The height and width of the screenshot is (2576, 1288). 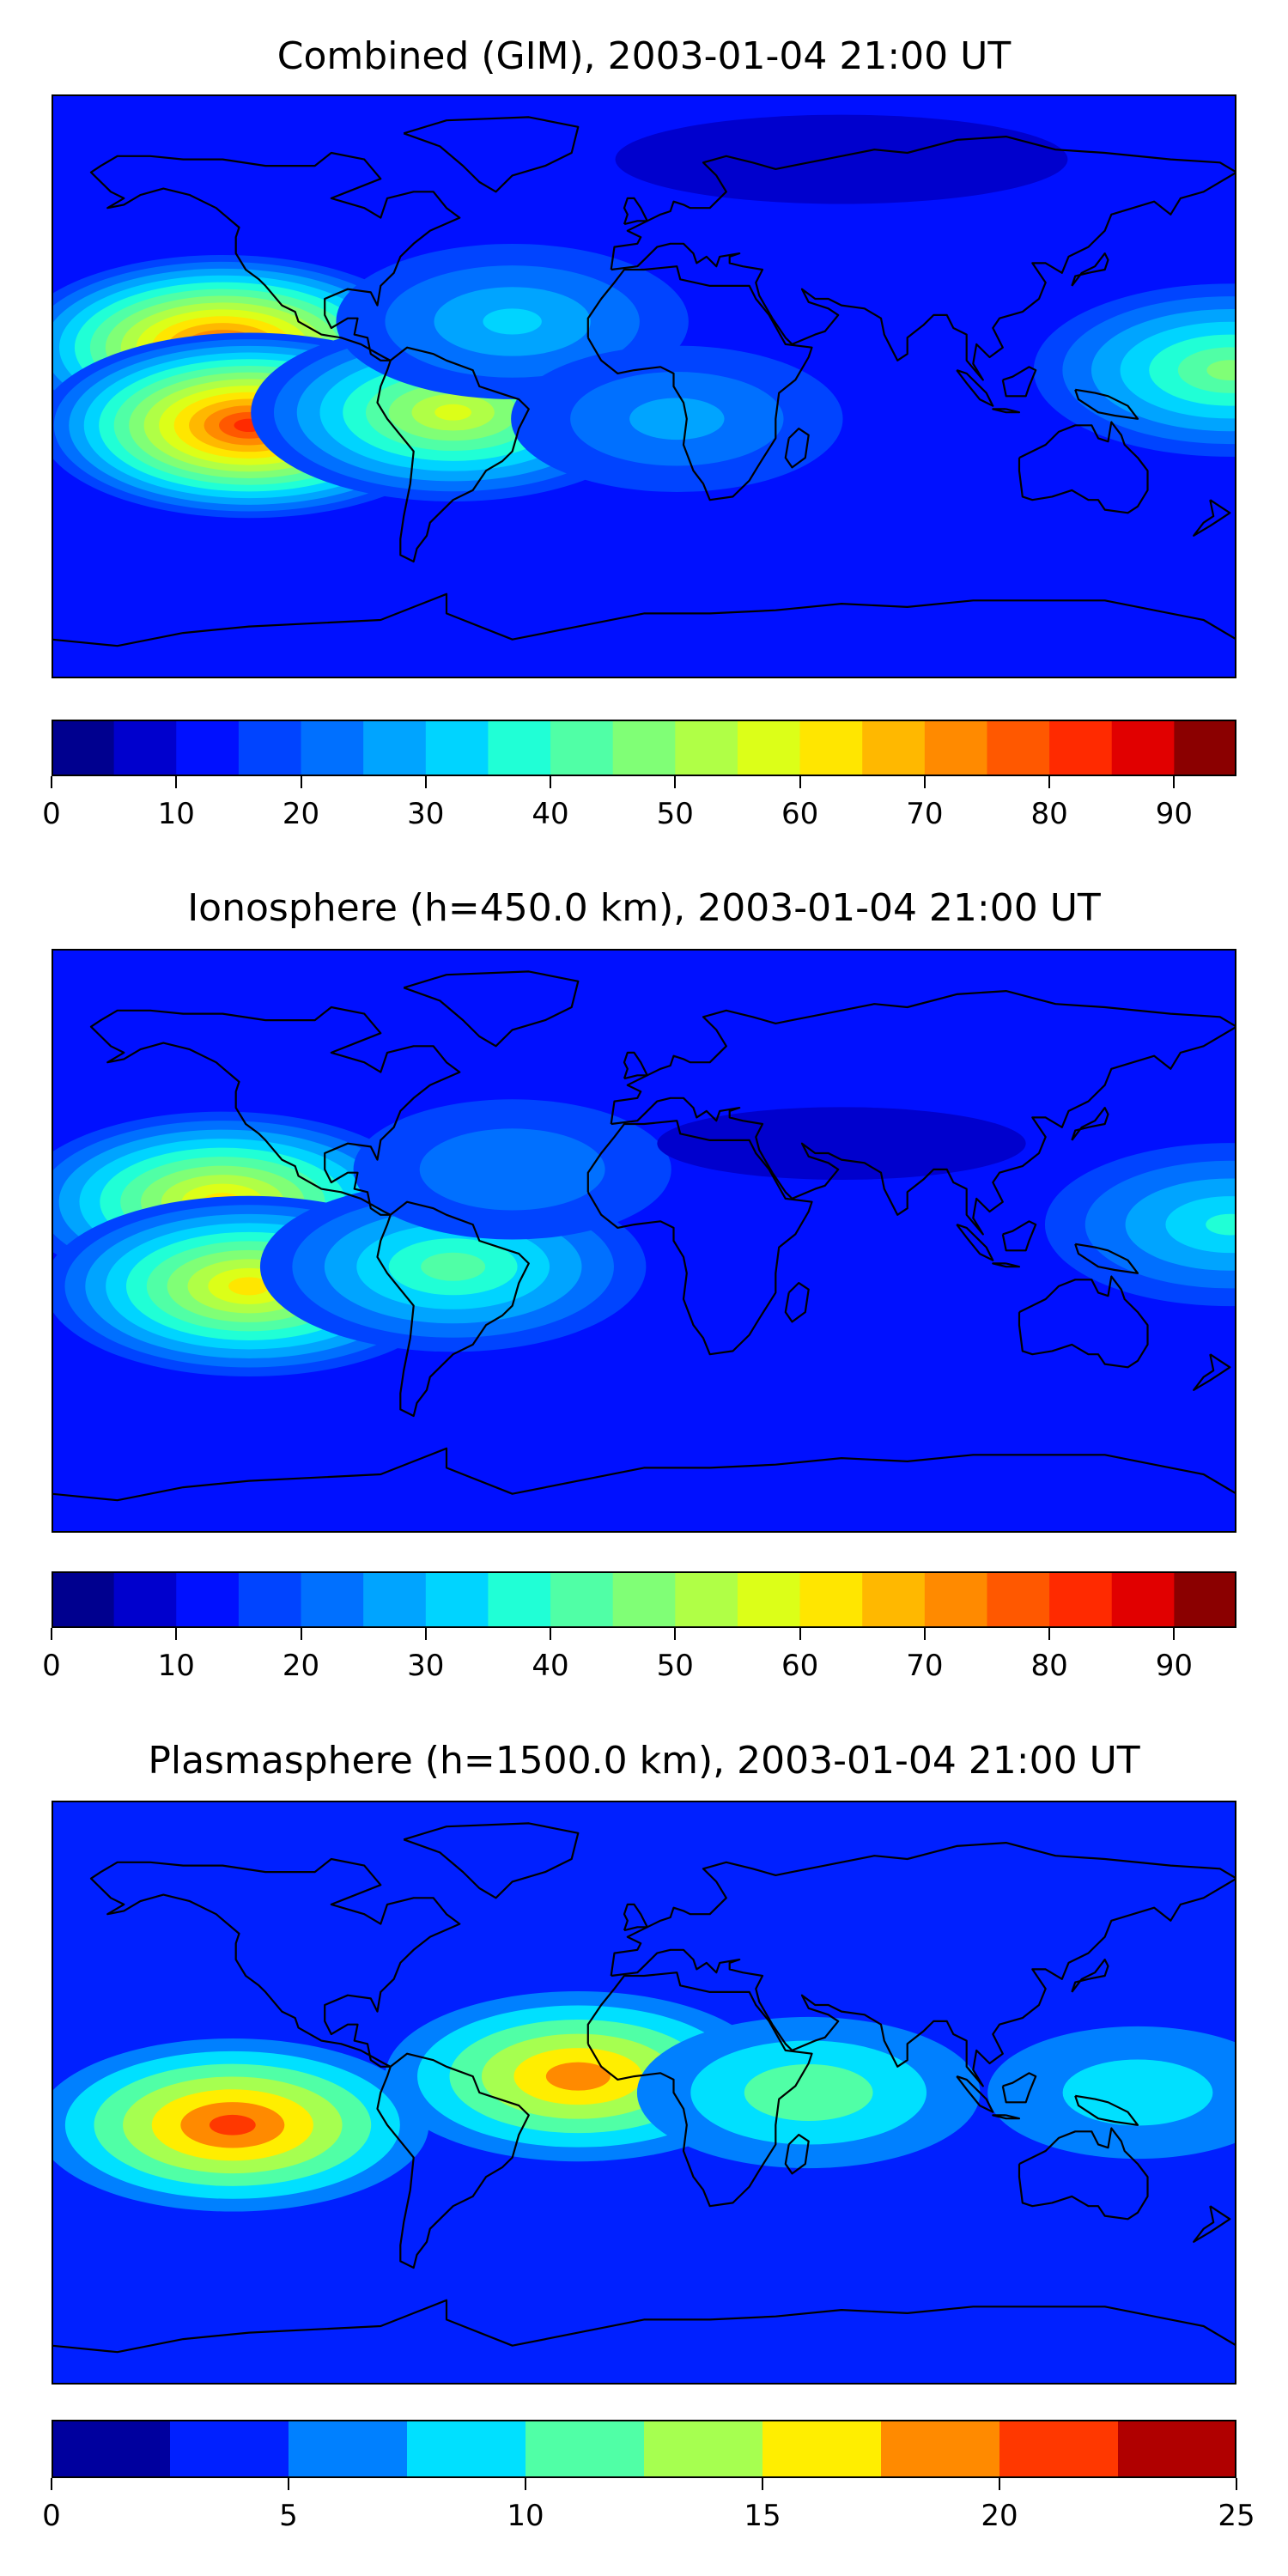 I want to click on colorbar-tick-label: 50, so click(x=675, y=1666).